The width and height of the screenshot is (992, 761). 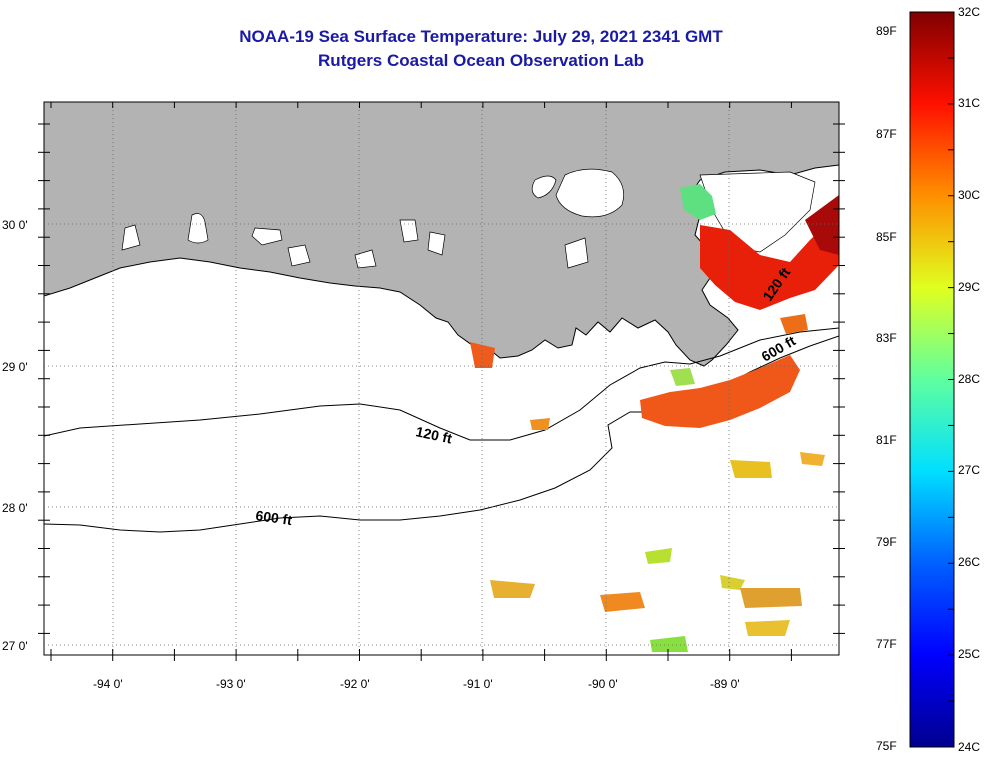 What do you see at coordinates (886, 31) in the screenshot?
I see `fahrenheit-label: 89F` at bounding box center [886, 31].